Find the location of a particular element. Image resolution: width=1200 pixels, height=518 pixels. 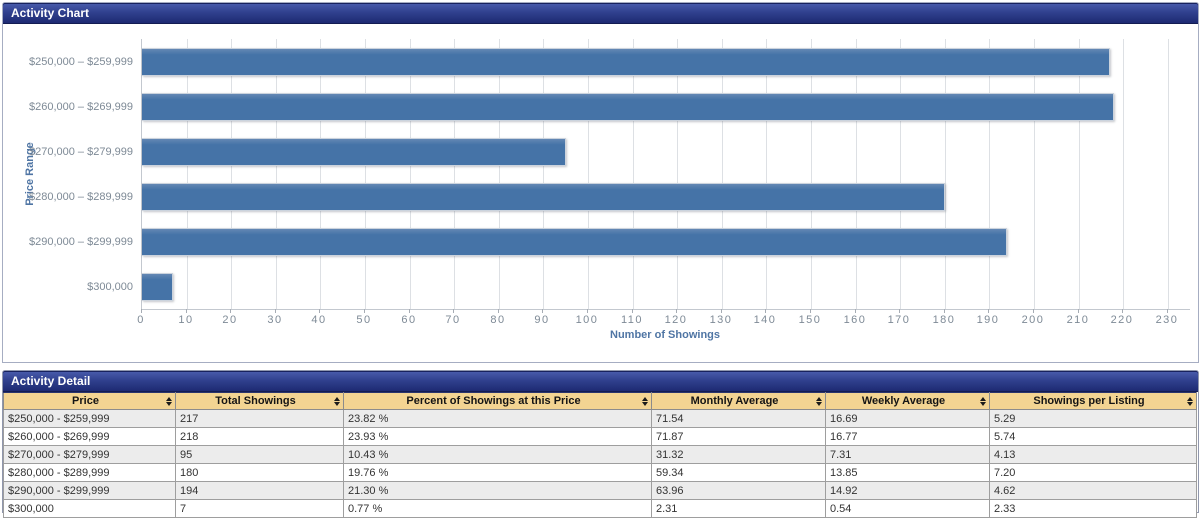

table-cell: 59.34 is located at coordinates (738, 472).